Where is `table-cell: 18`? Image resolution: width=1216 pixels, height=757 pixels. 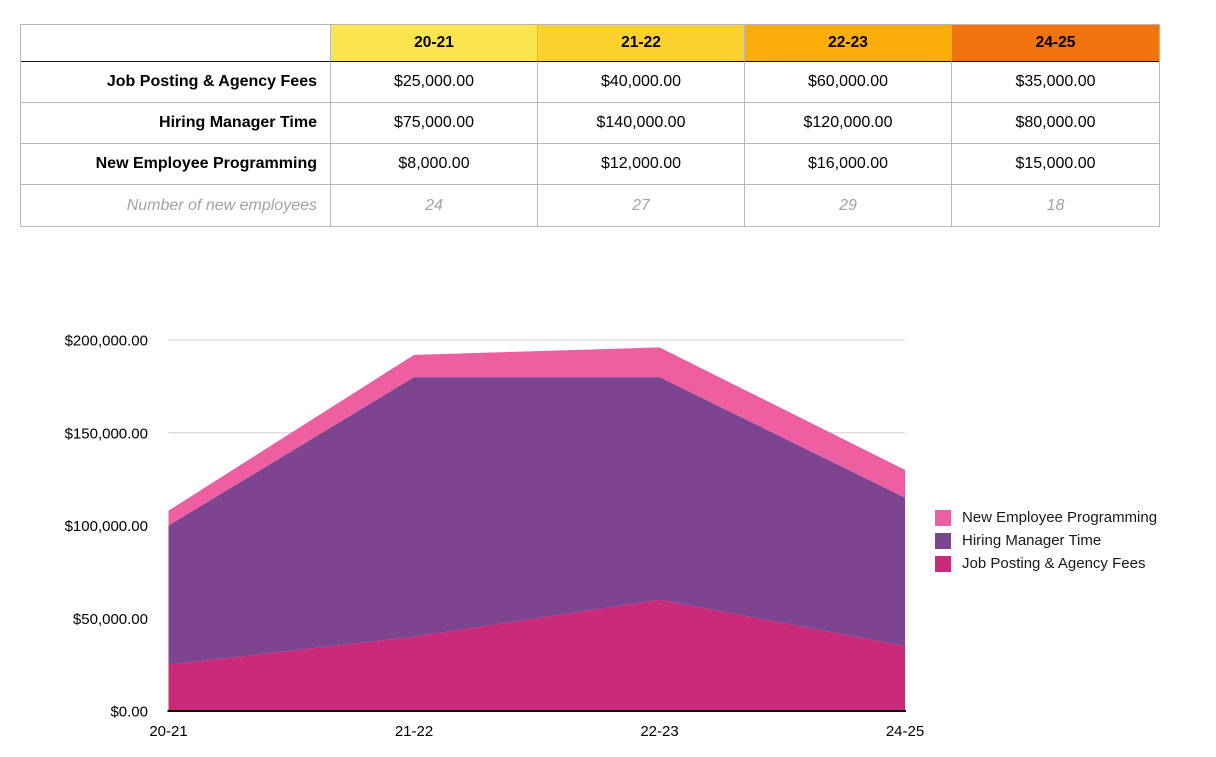 table-cell: 18 is located at coordinates (1055, 205).